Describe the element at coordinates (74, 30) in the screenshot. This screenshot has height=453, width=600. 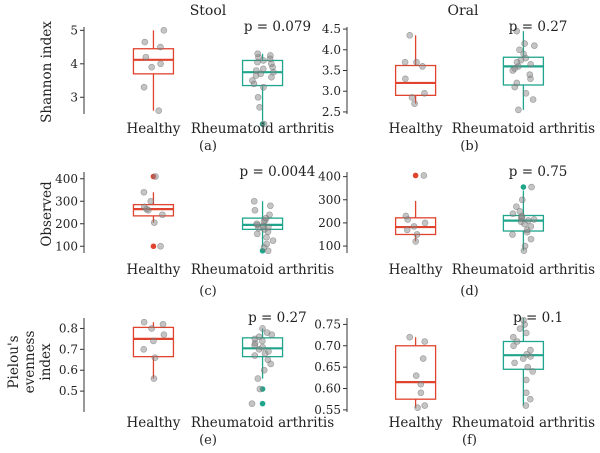
I see `y-tick-label: 5` at that location.